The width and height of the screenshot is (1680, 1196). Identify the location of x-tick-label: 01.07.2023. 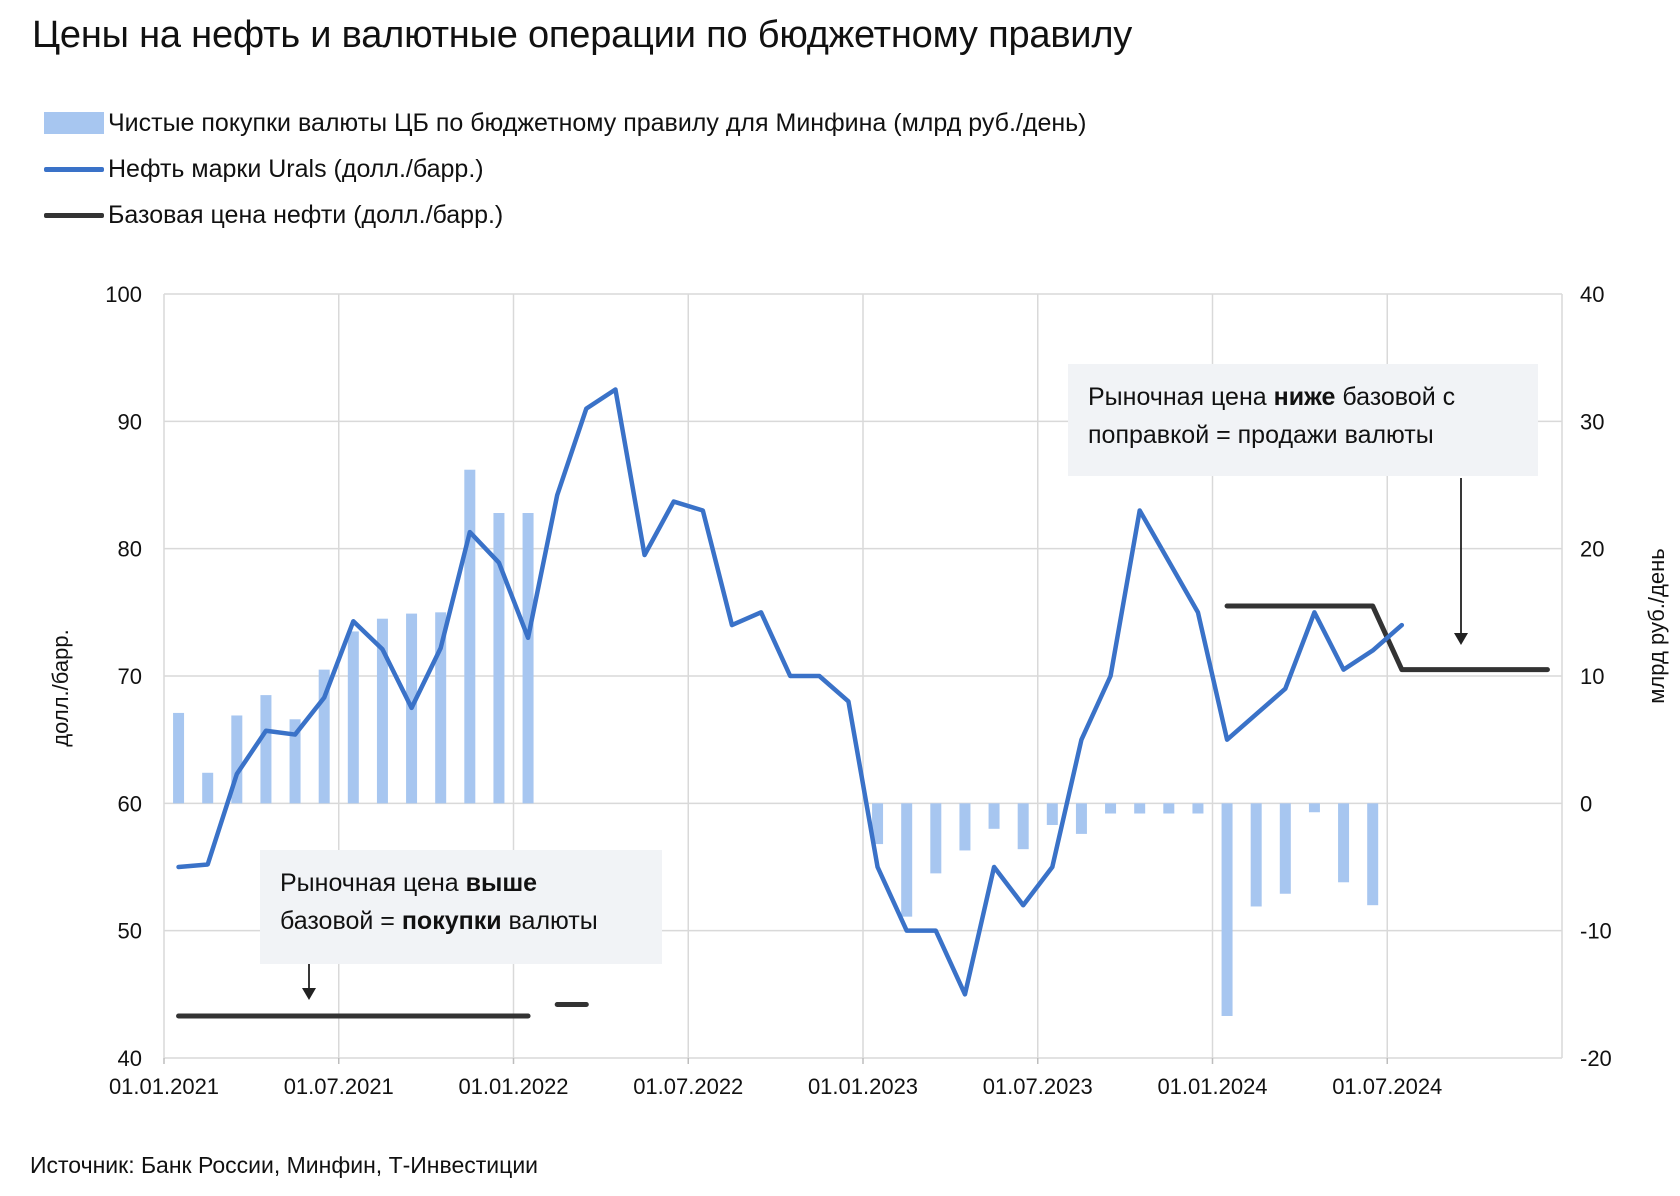
(1038, 1086).